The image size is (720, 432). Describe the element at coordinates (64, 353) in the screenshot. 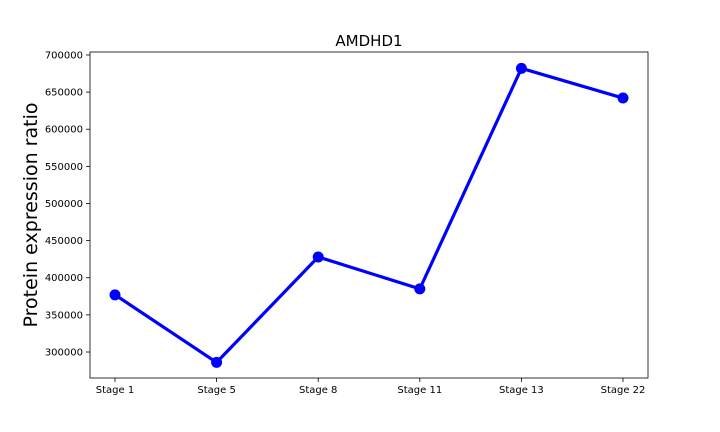

I see `y-tick-label: 300000` at that location.